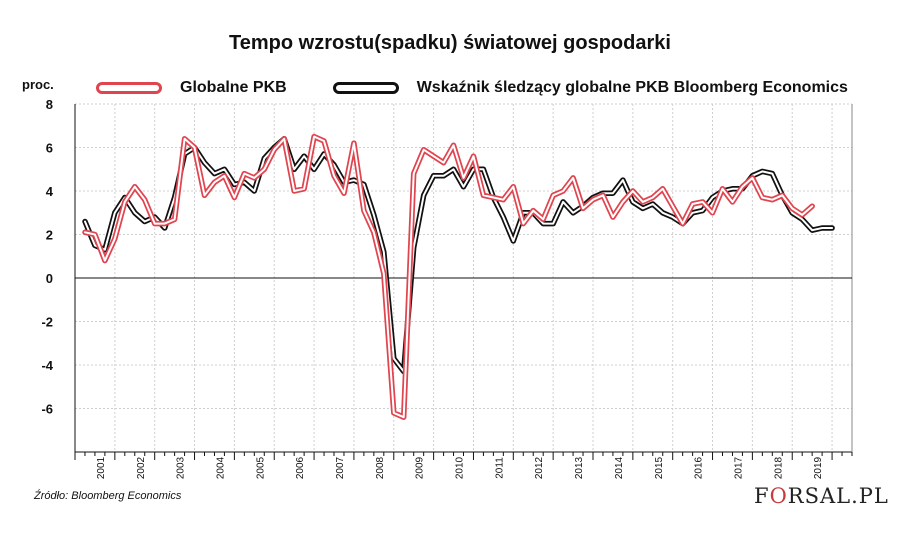 The height and width of the screenshot is (556, 900). I want to click on x-tick-label: 2001, so click(101, 467).